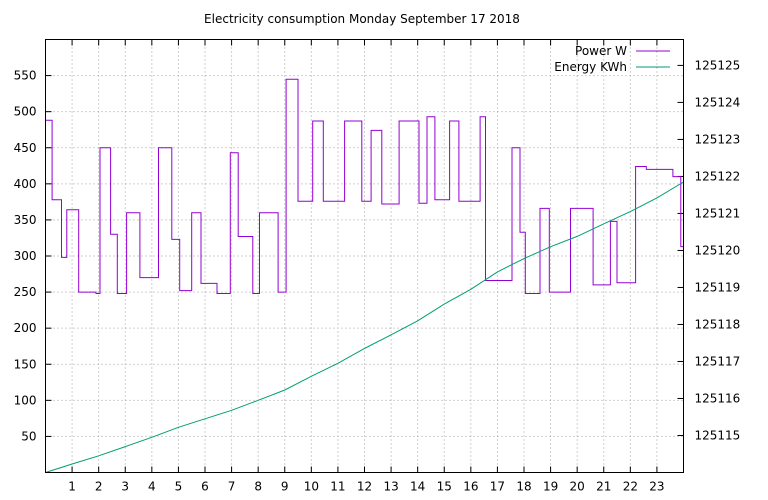 The image size is (768, 500). What do you see at coordinates (25, 112) in the screenshot?
I see `y-tick-label: 500` at bounding box center [25, 112].